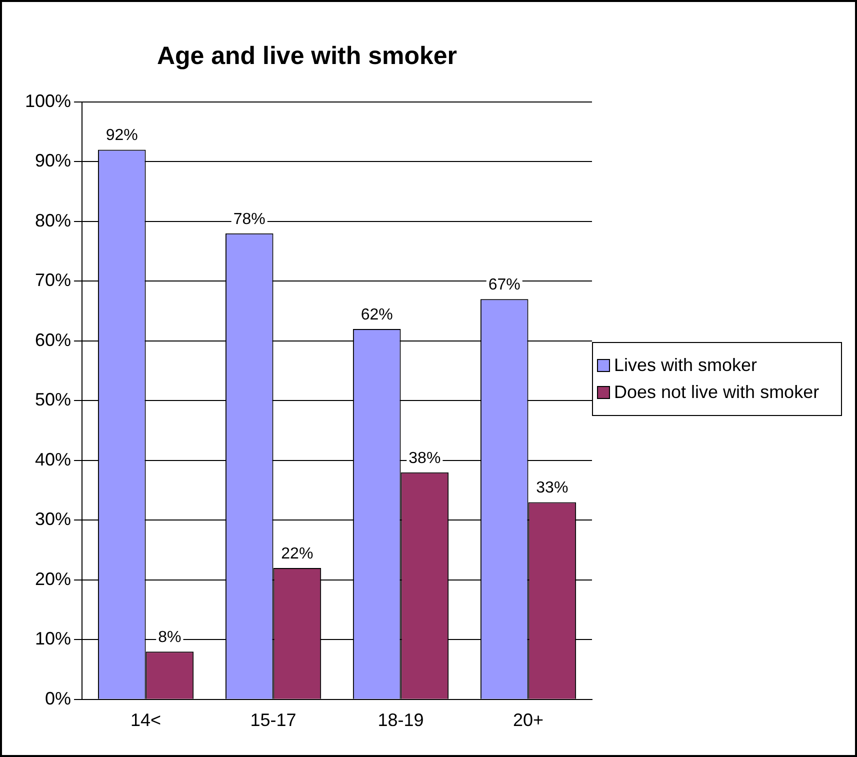  Describe the element at coordinates (53, 340) in the screenshot. I see `y-tick-label: 60%` at that location.